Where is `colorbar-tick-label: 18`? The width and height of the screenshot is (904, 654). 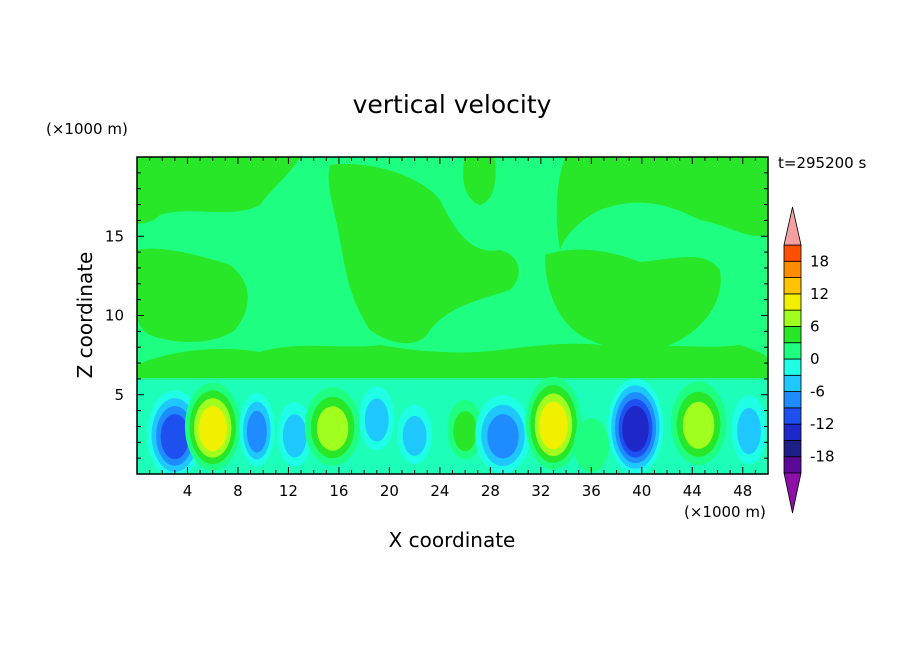
colorbar-tick-label: 18 is located at coordinates (819, 261).